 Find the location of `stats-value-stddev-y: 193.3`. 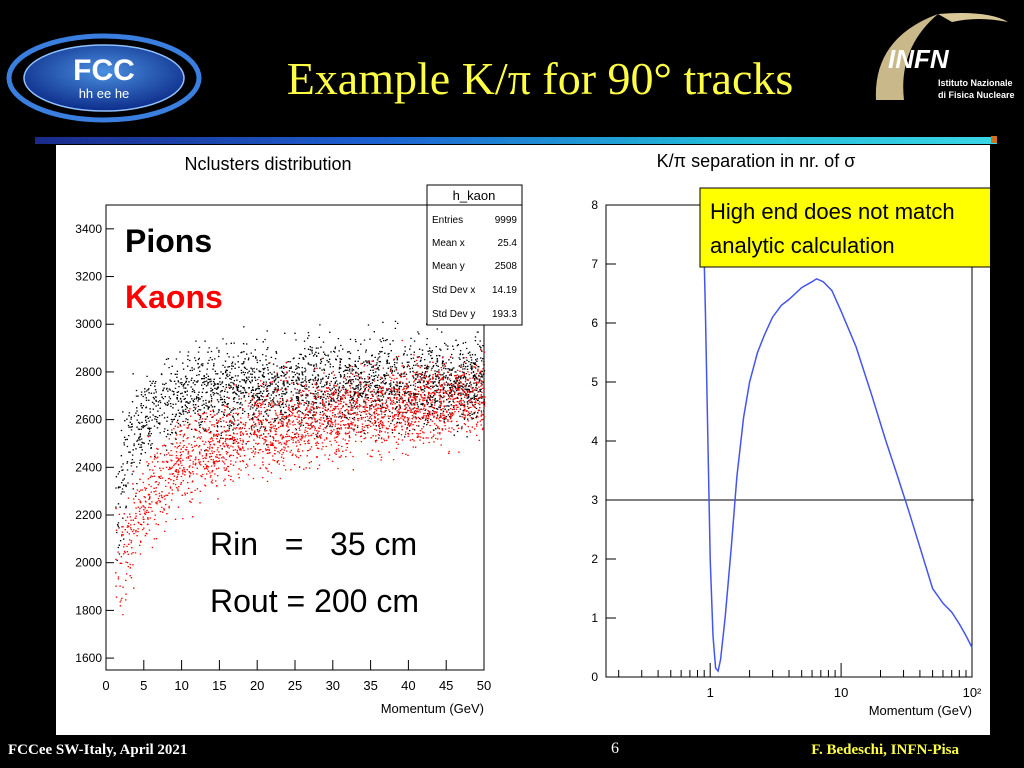

stats-value-stddev-y: 193.3 is located at coordinates (504, 314).